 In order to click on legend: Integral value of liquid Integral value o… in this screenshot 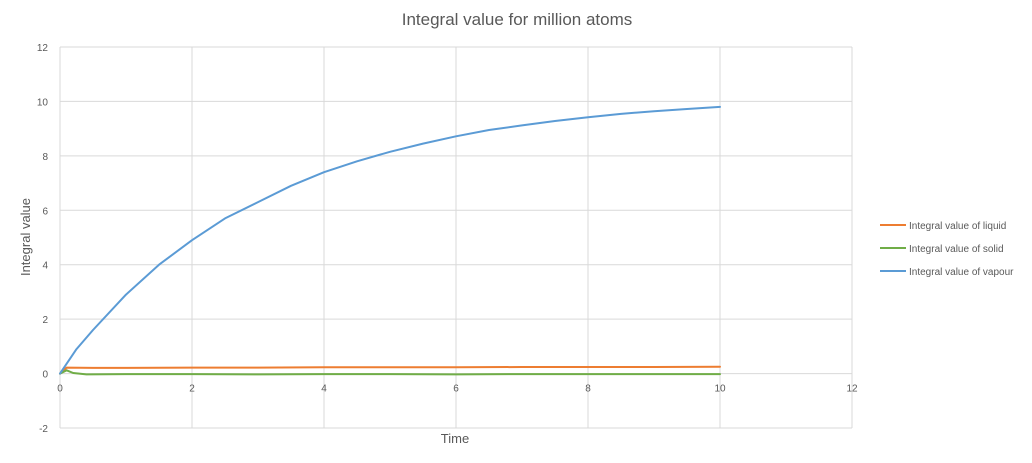, I will do `click(947, 249)`.